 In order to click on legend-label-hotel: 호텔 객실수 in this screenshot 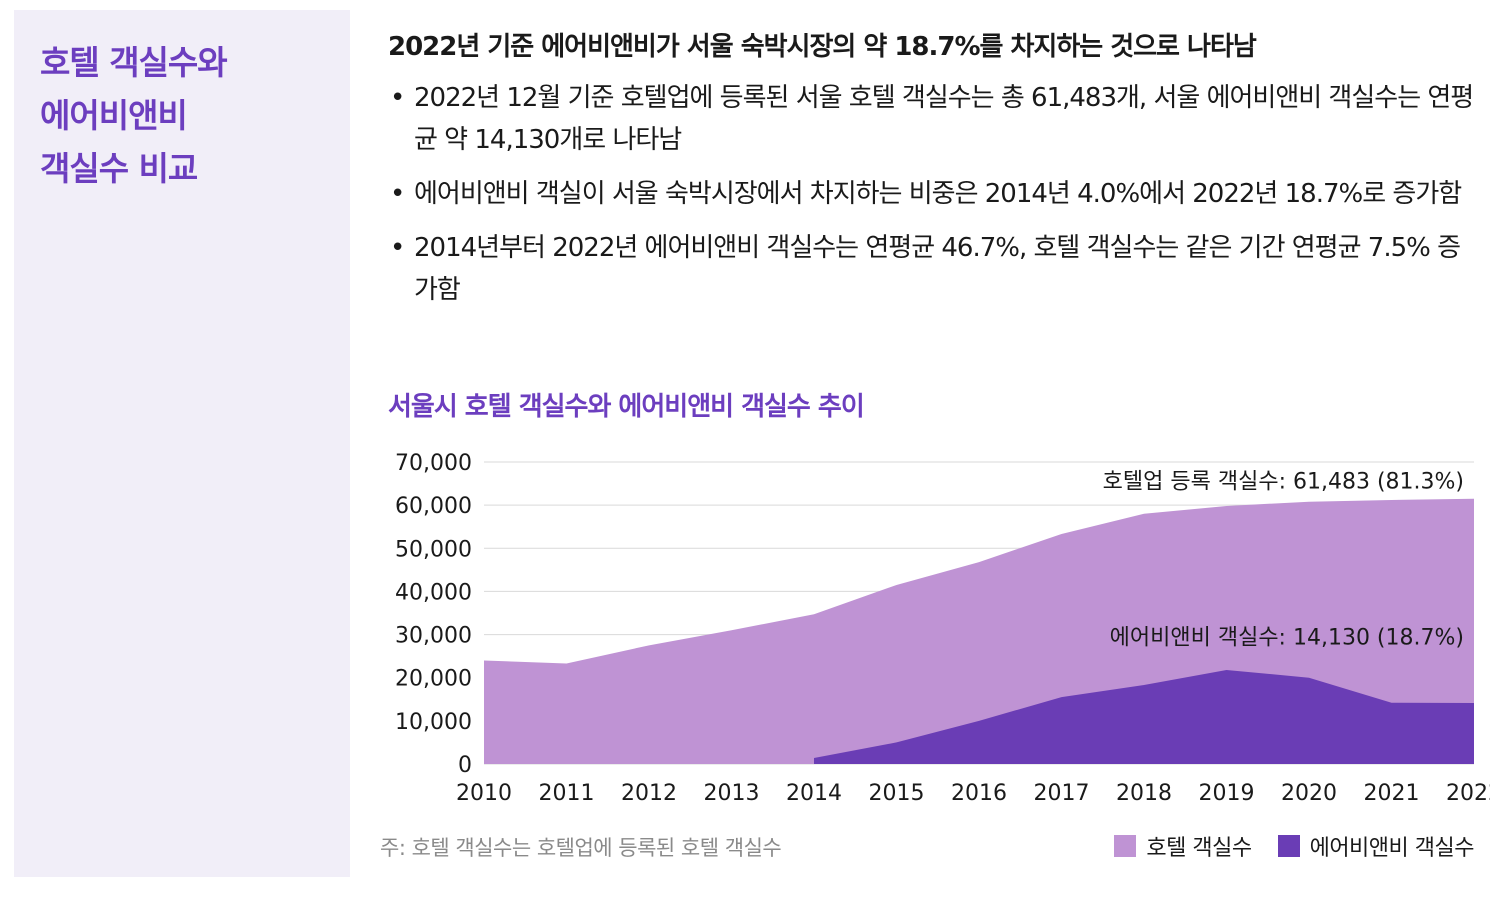, I will do `click(1199, 848)`.